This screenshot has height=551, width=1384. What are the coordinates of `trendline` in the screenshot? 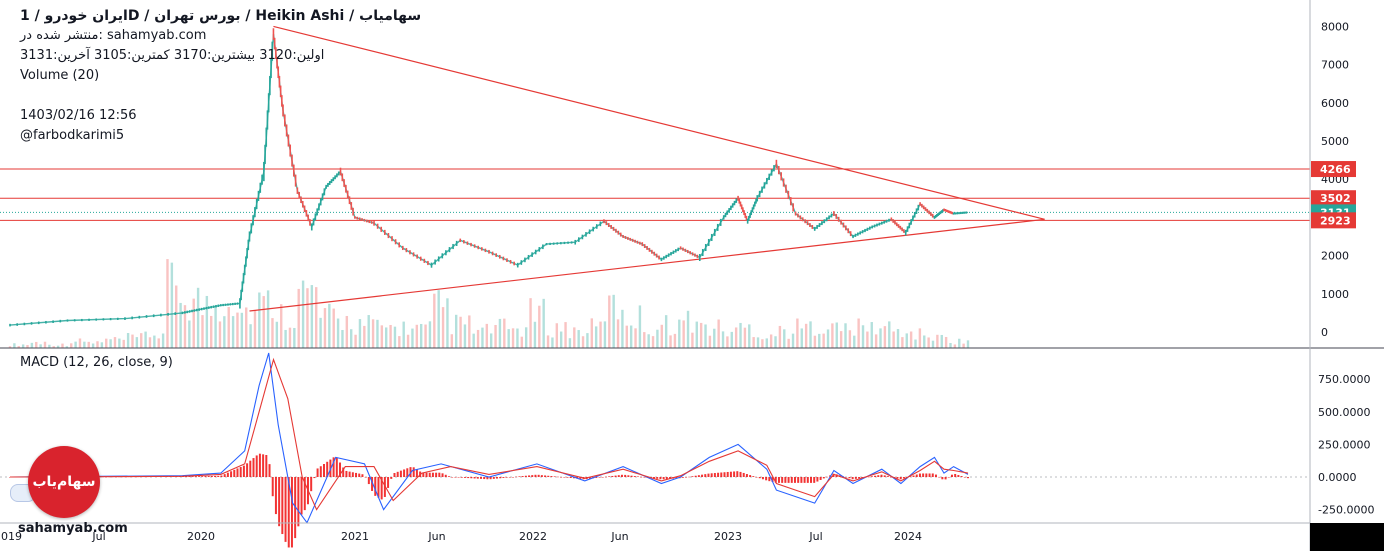 It's located at (647, 265).